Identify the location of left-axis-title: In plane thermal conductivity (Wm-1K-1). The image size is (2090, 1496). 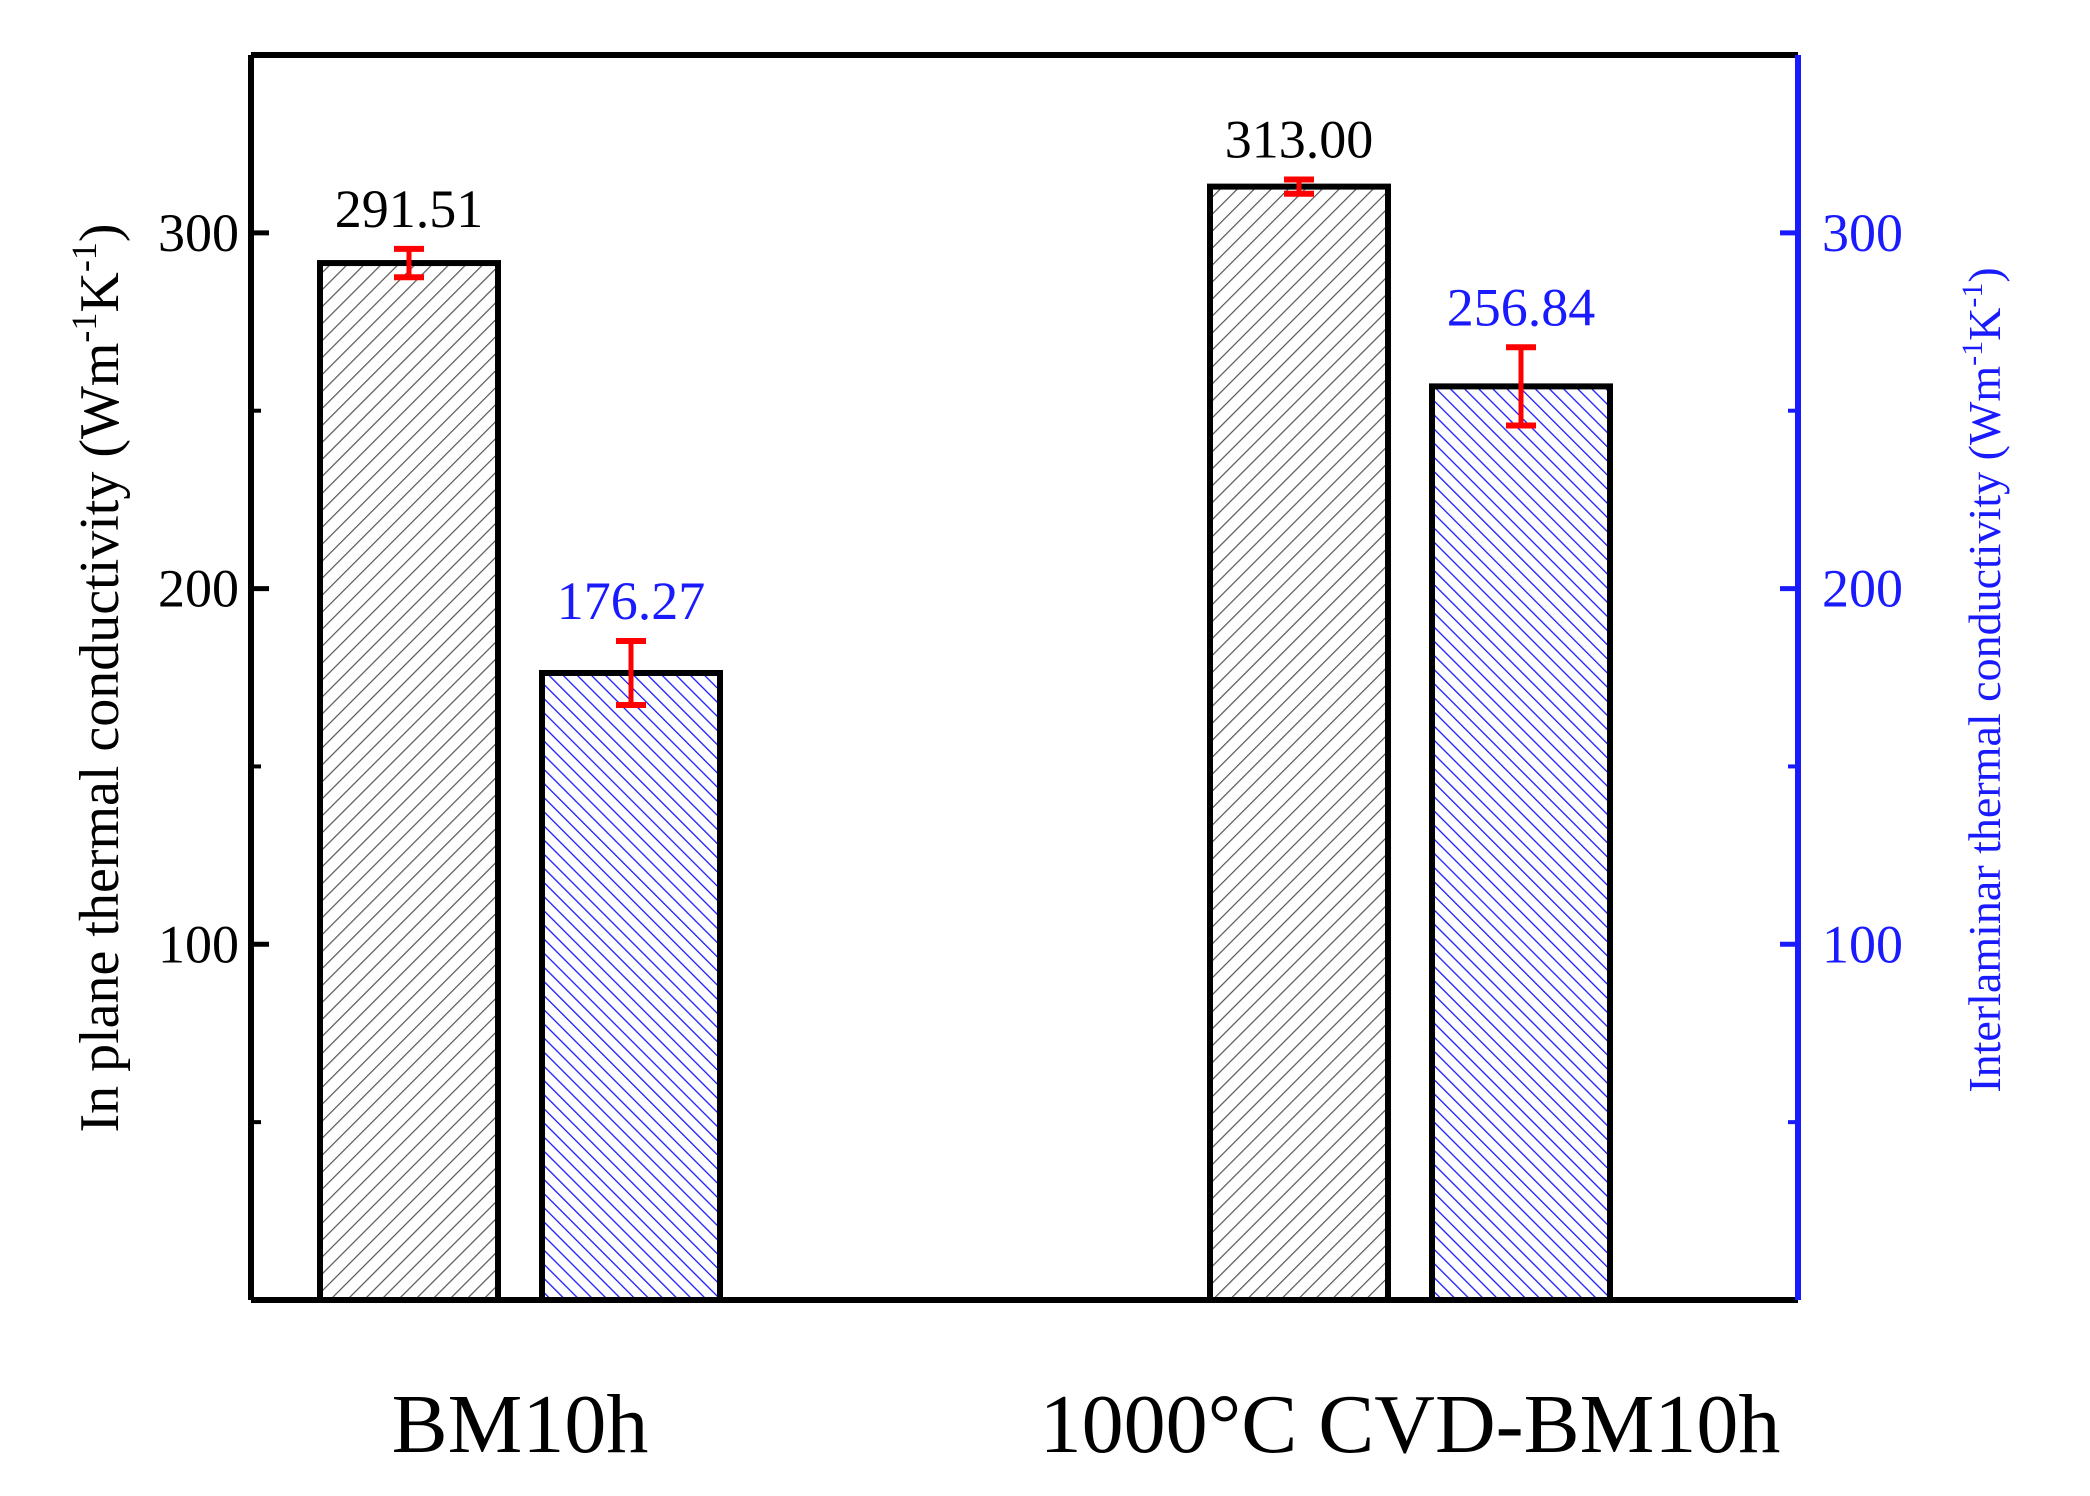
(97, 677).